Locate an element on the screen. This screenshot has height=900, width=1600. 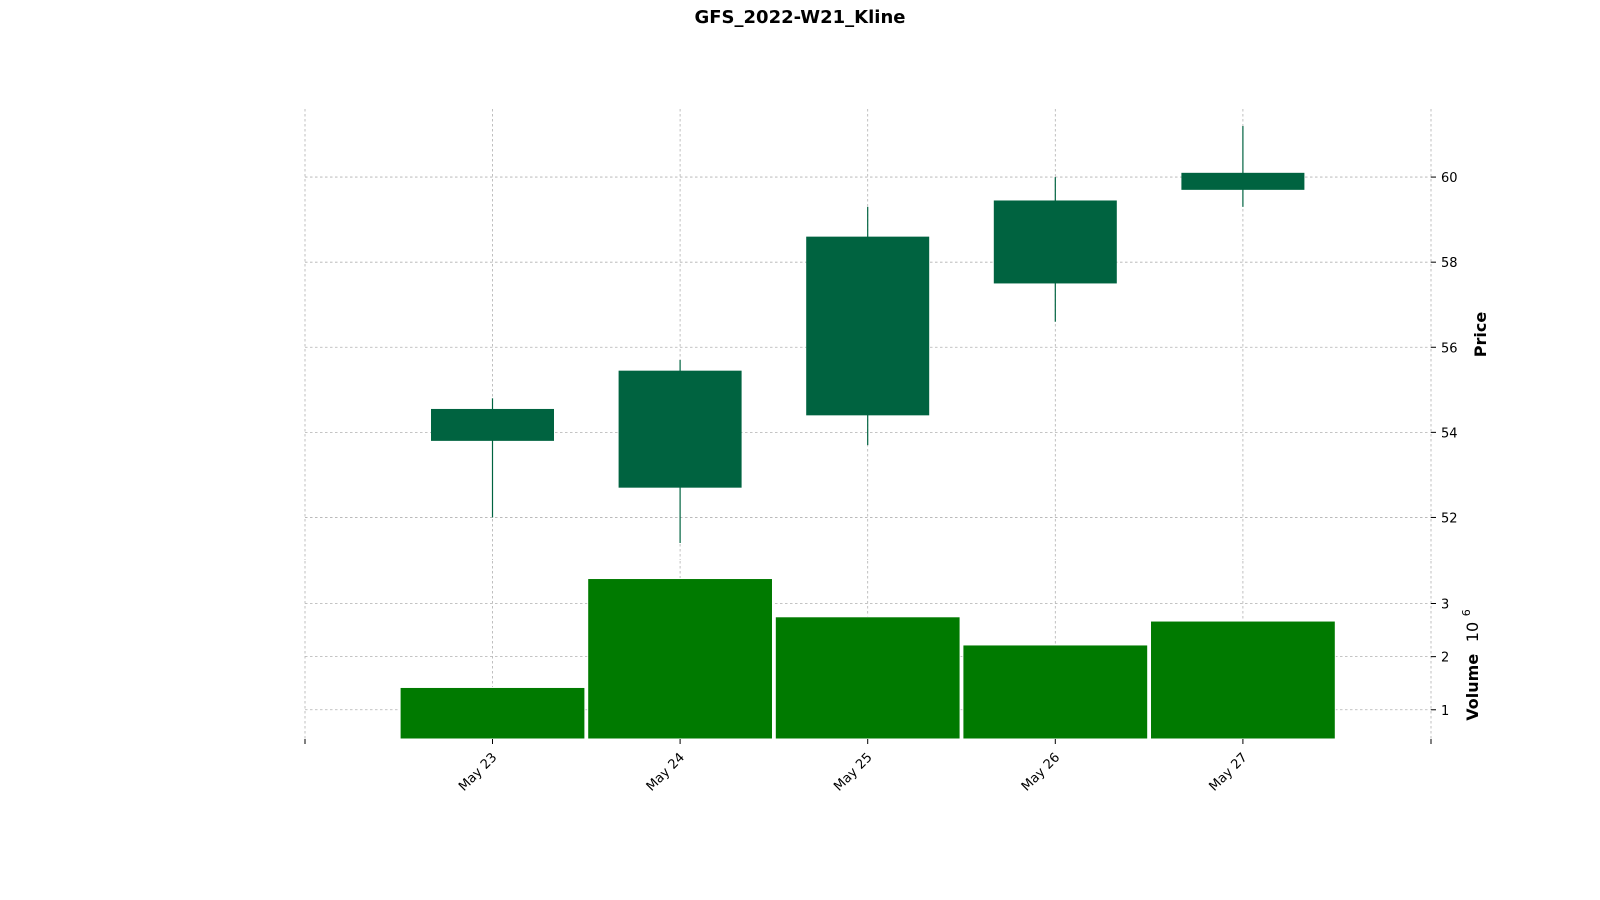
price-tick-label: 54 is located at coordinates (1449, 433).